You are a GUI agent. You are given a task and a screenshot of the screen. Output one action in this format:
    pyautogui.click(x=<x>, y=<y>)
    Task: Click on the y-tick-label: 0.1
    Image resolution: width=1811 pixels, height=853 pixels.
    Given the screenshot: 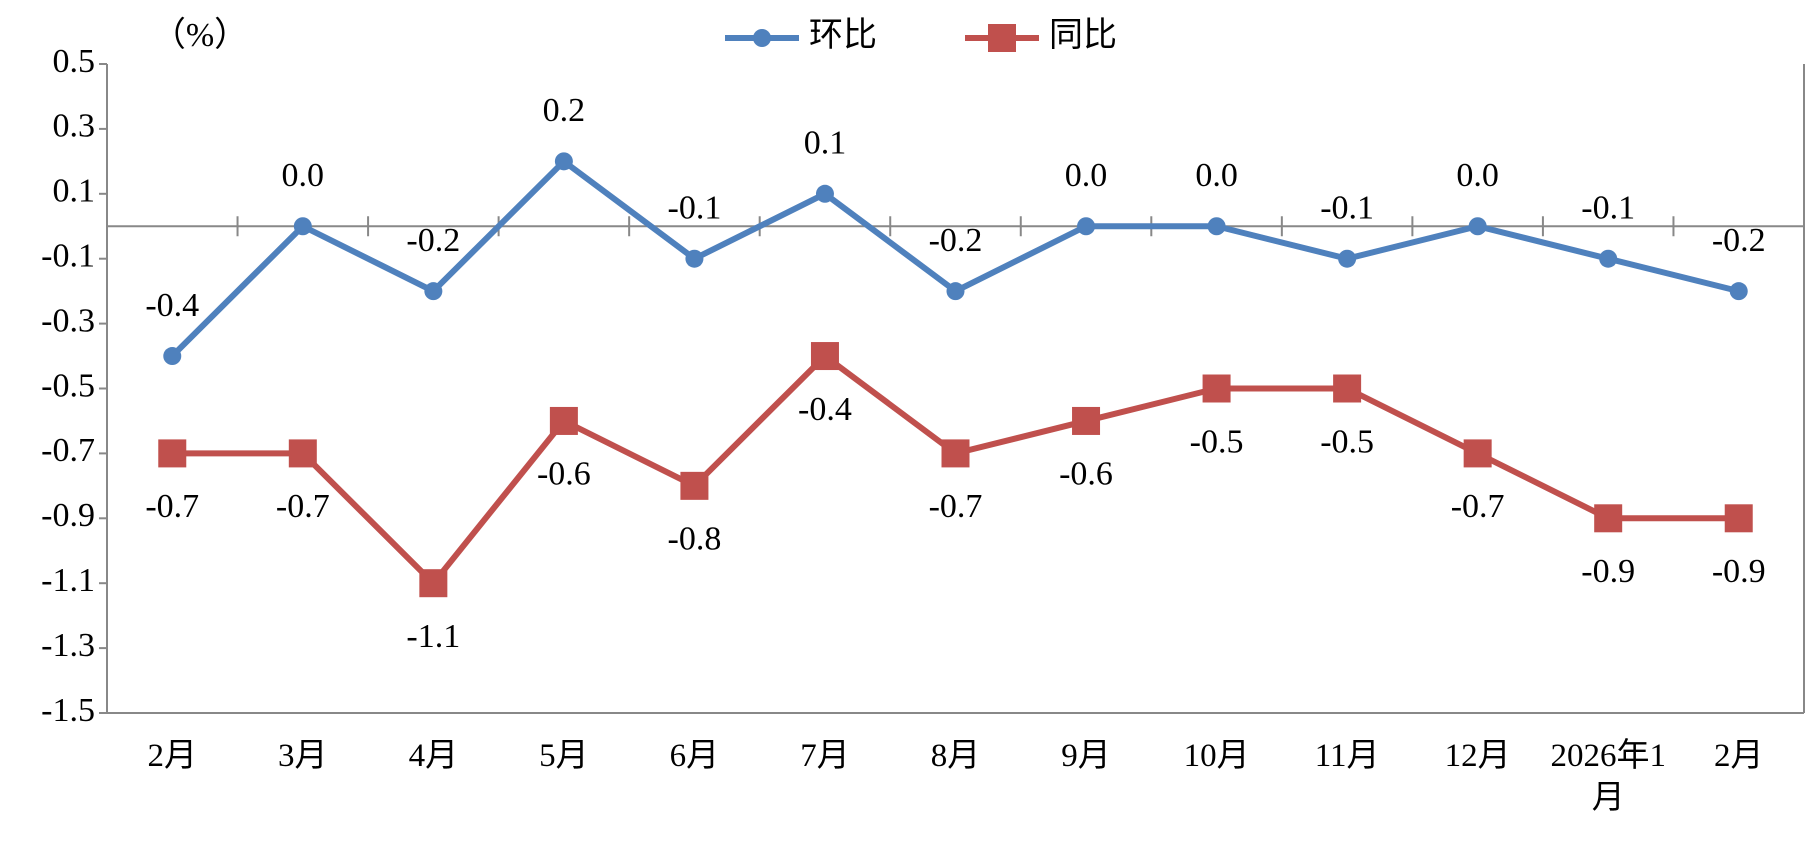 What is the action you would take?
    pyautogui.click(x=74, y=191)
    